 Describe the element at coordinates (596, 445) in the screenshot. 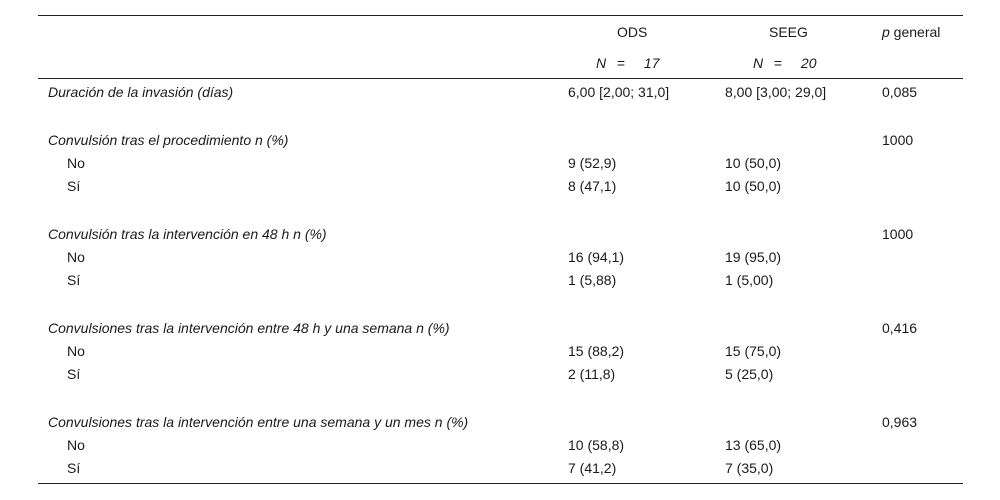

I see `cell-ods: 10 (58,8)` at that location.